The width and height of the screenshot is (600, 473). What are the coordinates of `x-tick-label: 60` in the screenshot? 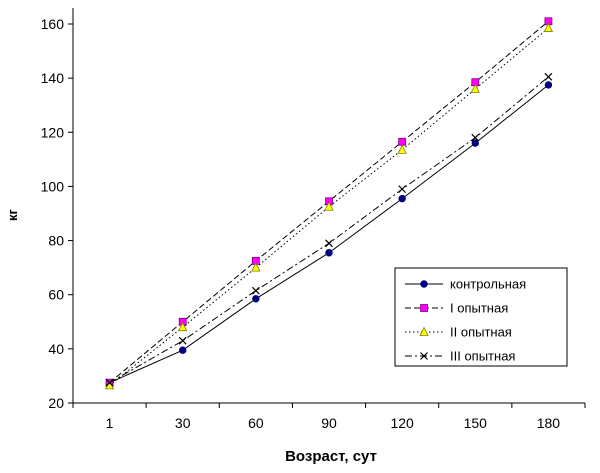 It's located at (256, 423).